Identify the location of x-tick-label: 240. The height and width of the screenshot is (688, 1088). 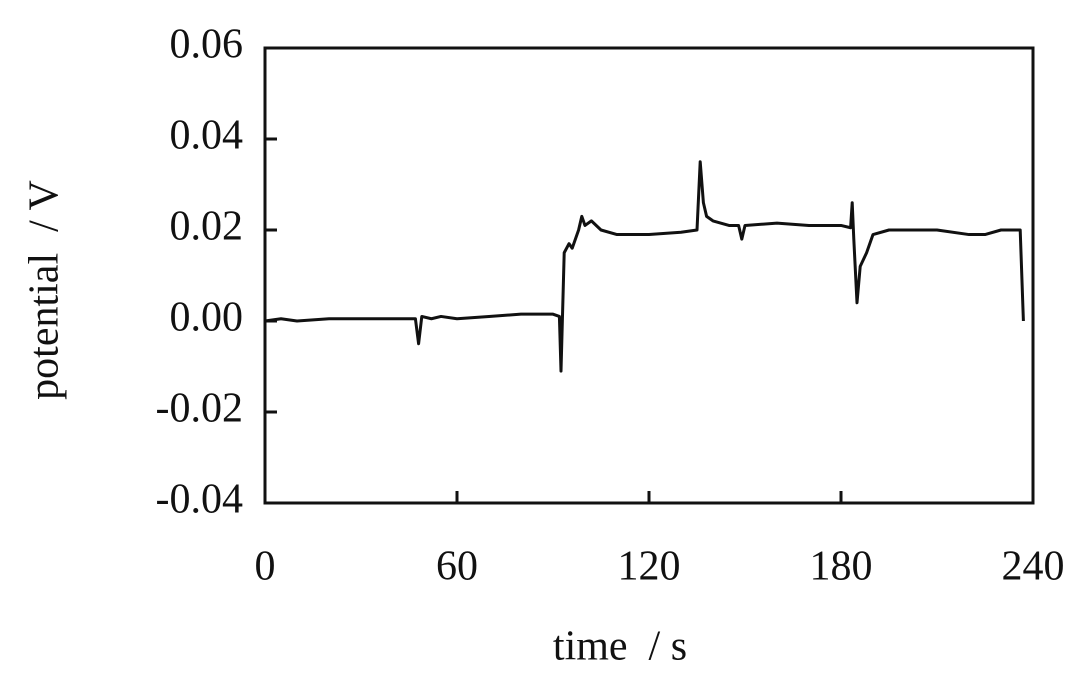
(1033, 567).